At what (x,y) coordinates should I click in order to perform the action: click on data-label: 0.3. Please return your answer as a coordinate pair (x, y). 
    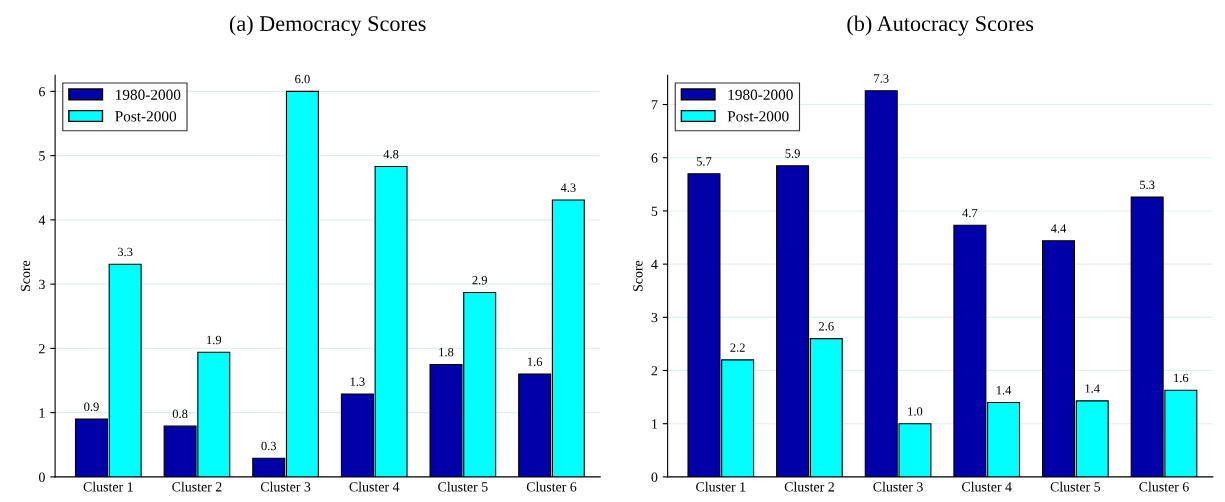
    Looking at the image, I should click on (269, 446).